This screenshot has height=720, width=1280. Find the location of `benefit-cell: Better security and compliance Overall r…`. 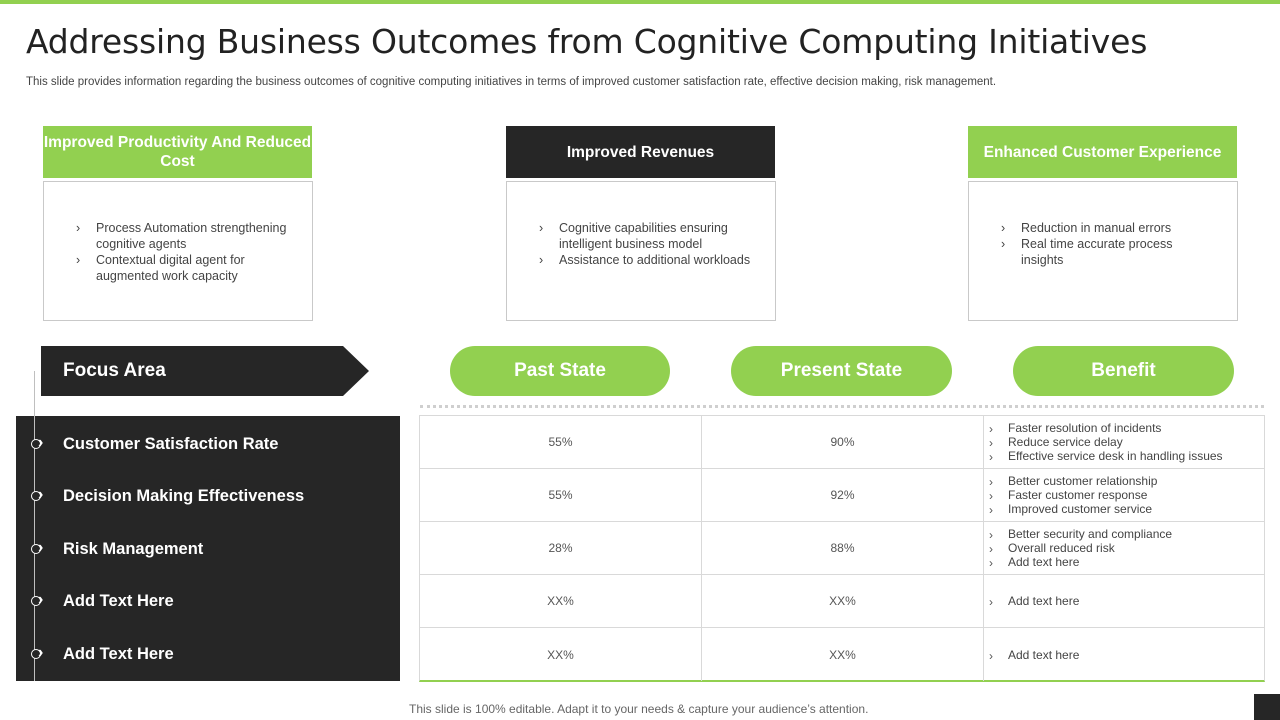

benefit-cell: Better security and compliance Overall r… is located at coordinates (1124, 548).